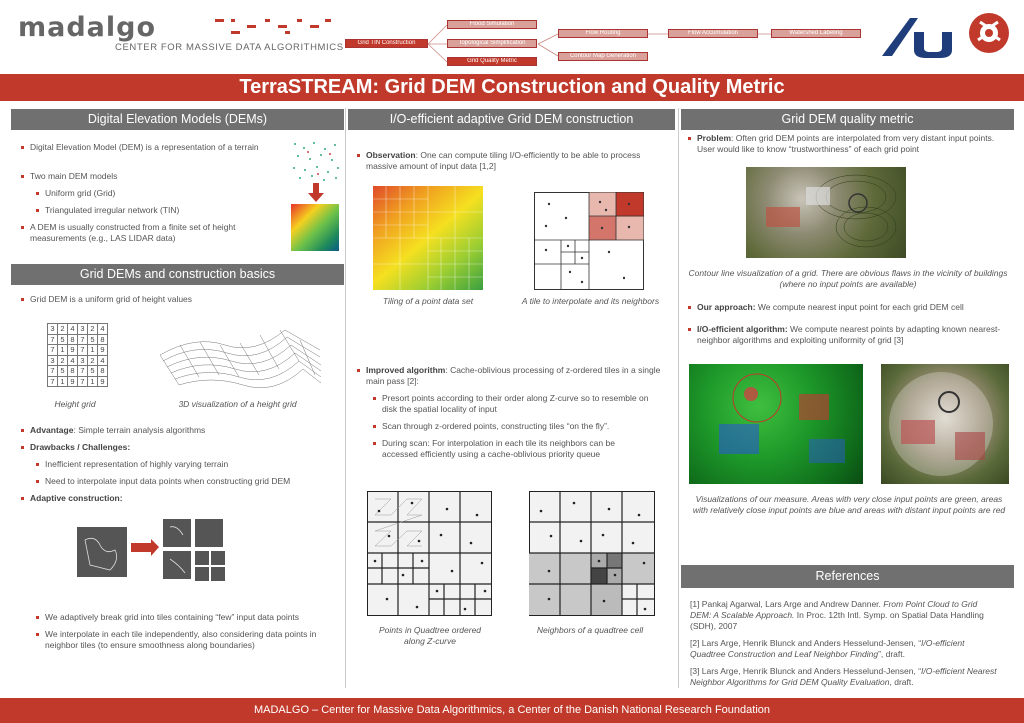  Describe the element at coordinates (847, 576) in the screenshot. I see `section-header-references: References` at that location.